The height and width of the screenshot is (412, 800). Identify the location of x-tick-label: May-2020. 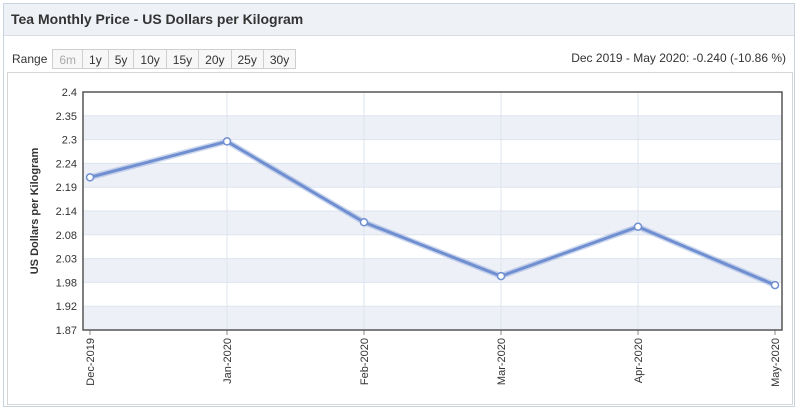
(776, 362).